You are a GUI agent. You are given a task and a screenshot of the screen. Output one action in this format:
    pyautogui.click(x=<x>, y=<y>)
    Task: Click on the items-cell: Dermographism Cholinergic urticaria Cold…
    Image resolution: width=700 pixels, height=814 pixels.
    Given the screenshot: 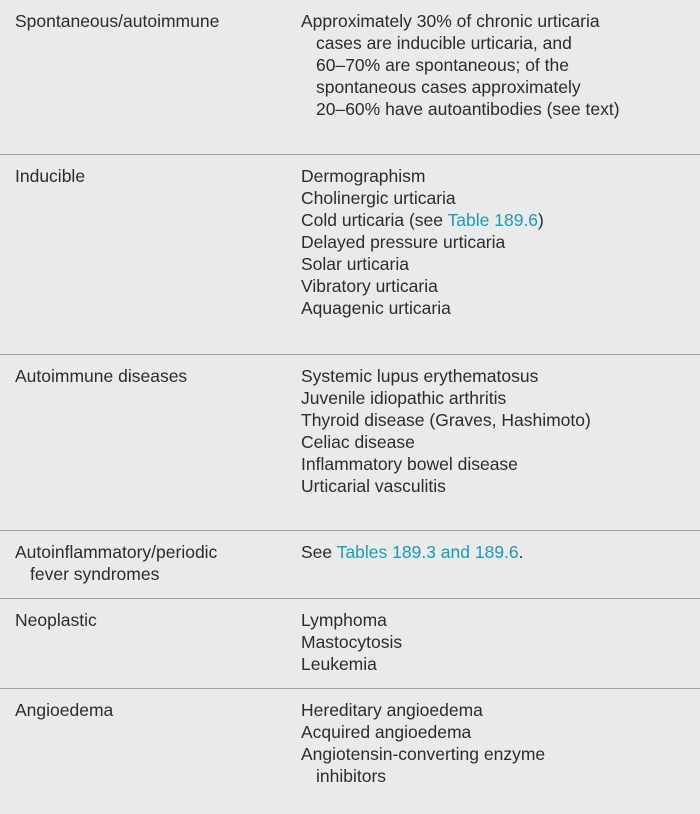 What is the action you would take?
    pyautogui.click(x=500, y=254)
    